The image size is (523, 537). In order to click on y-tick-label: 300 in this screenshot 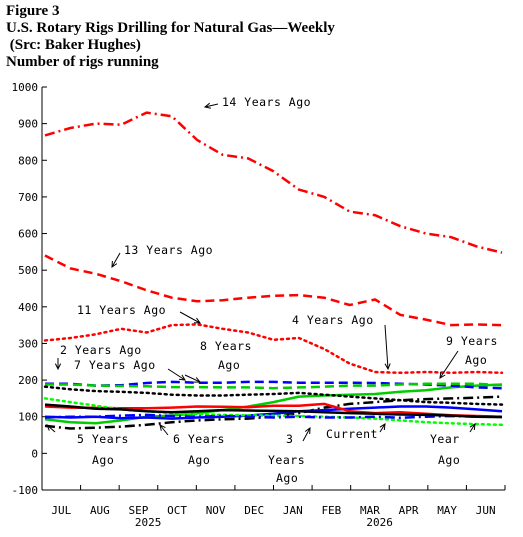, I will do `click(28, 343)`.